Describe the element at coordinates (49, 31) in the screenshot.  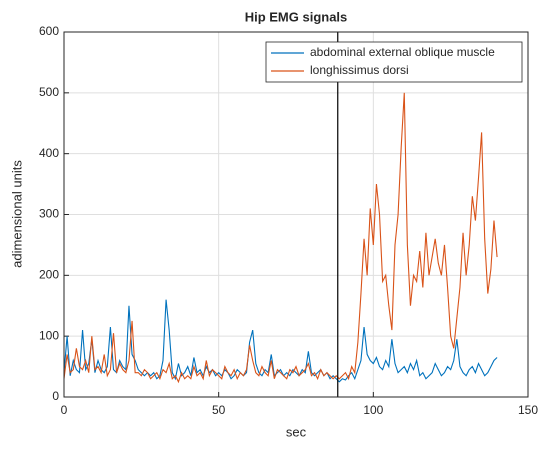
I see `y-tick-label: 600` at that location.